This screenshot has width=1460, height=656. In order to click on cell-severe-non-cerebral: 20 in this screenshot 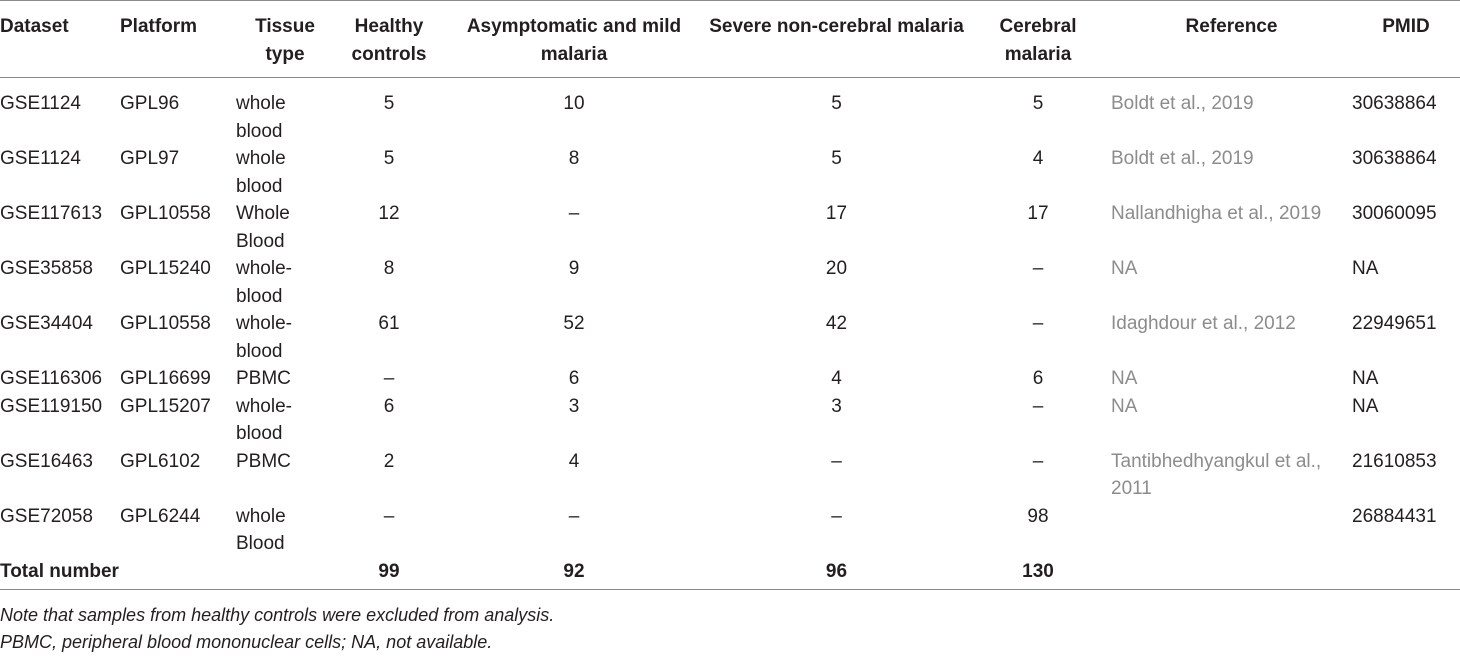, I will do `click(836, 268)`.